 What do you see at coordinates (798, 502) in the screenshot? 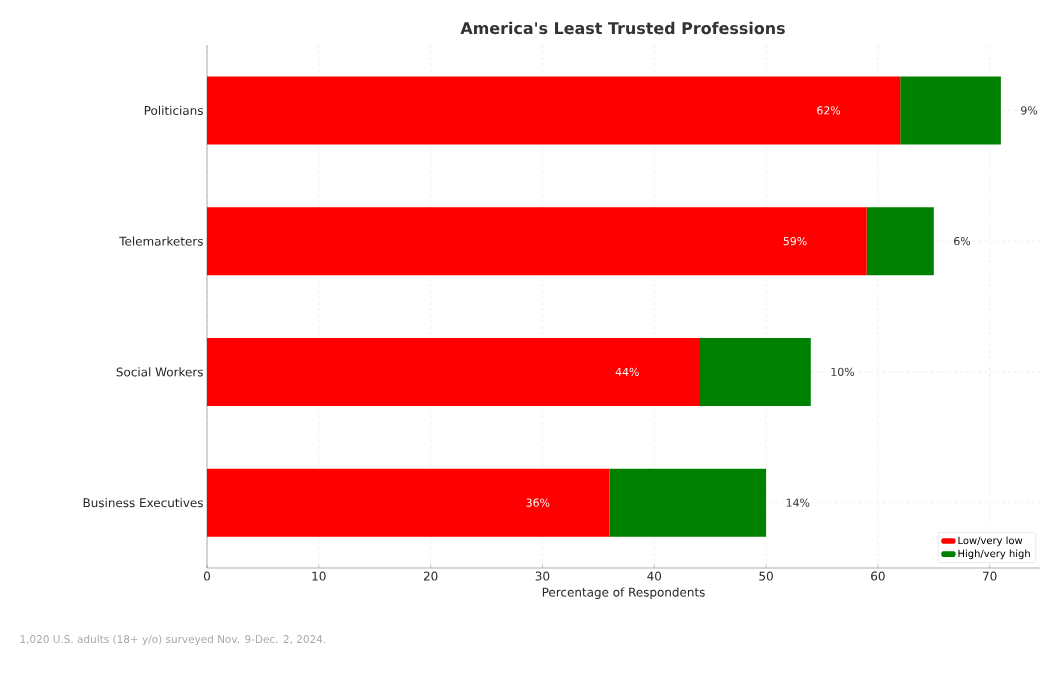
I see `data-label: 14%` at bounding box center [798, 502].